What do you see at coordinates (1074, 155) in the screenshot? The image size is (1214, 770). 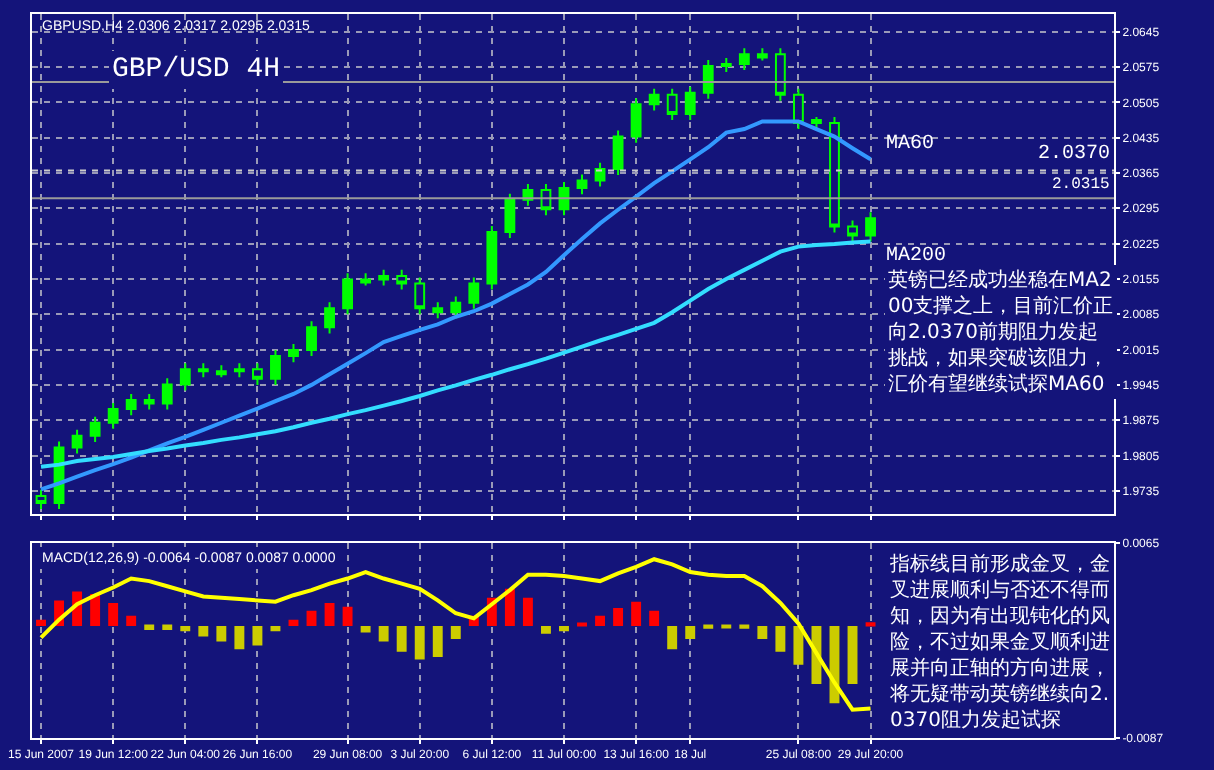 I see `ref-line-label: 2.0370` at bounding box center [1074, 155].